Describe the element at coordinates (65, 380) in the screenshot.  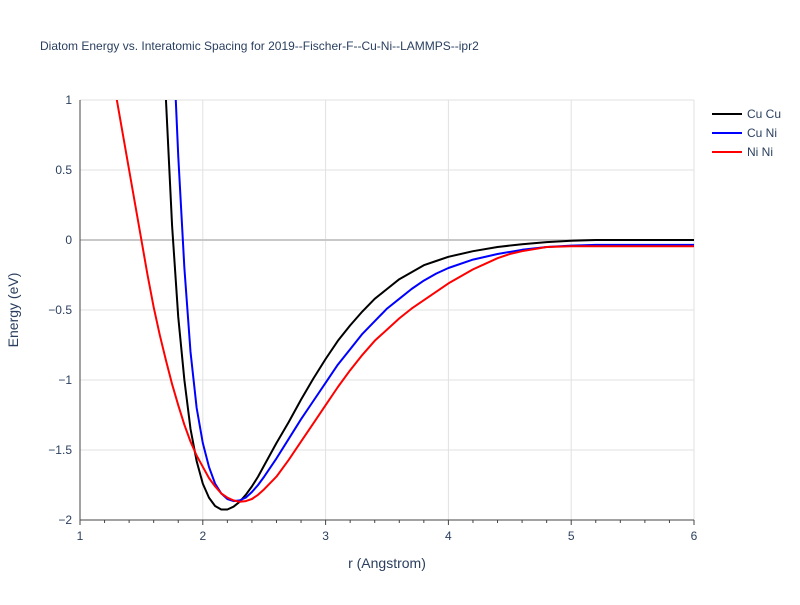
I see `y-tick-label: −1` at that location.